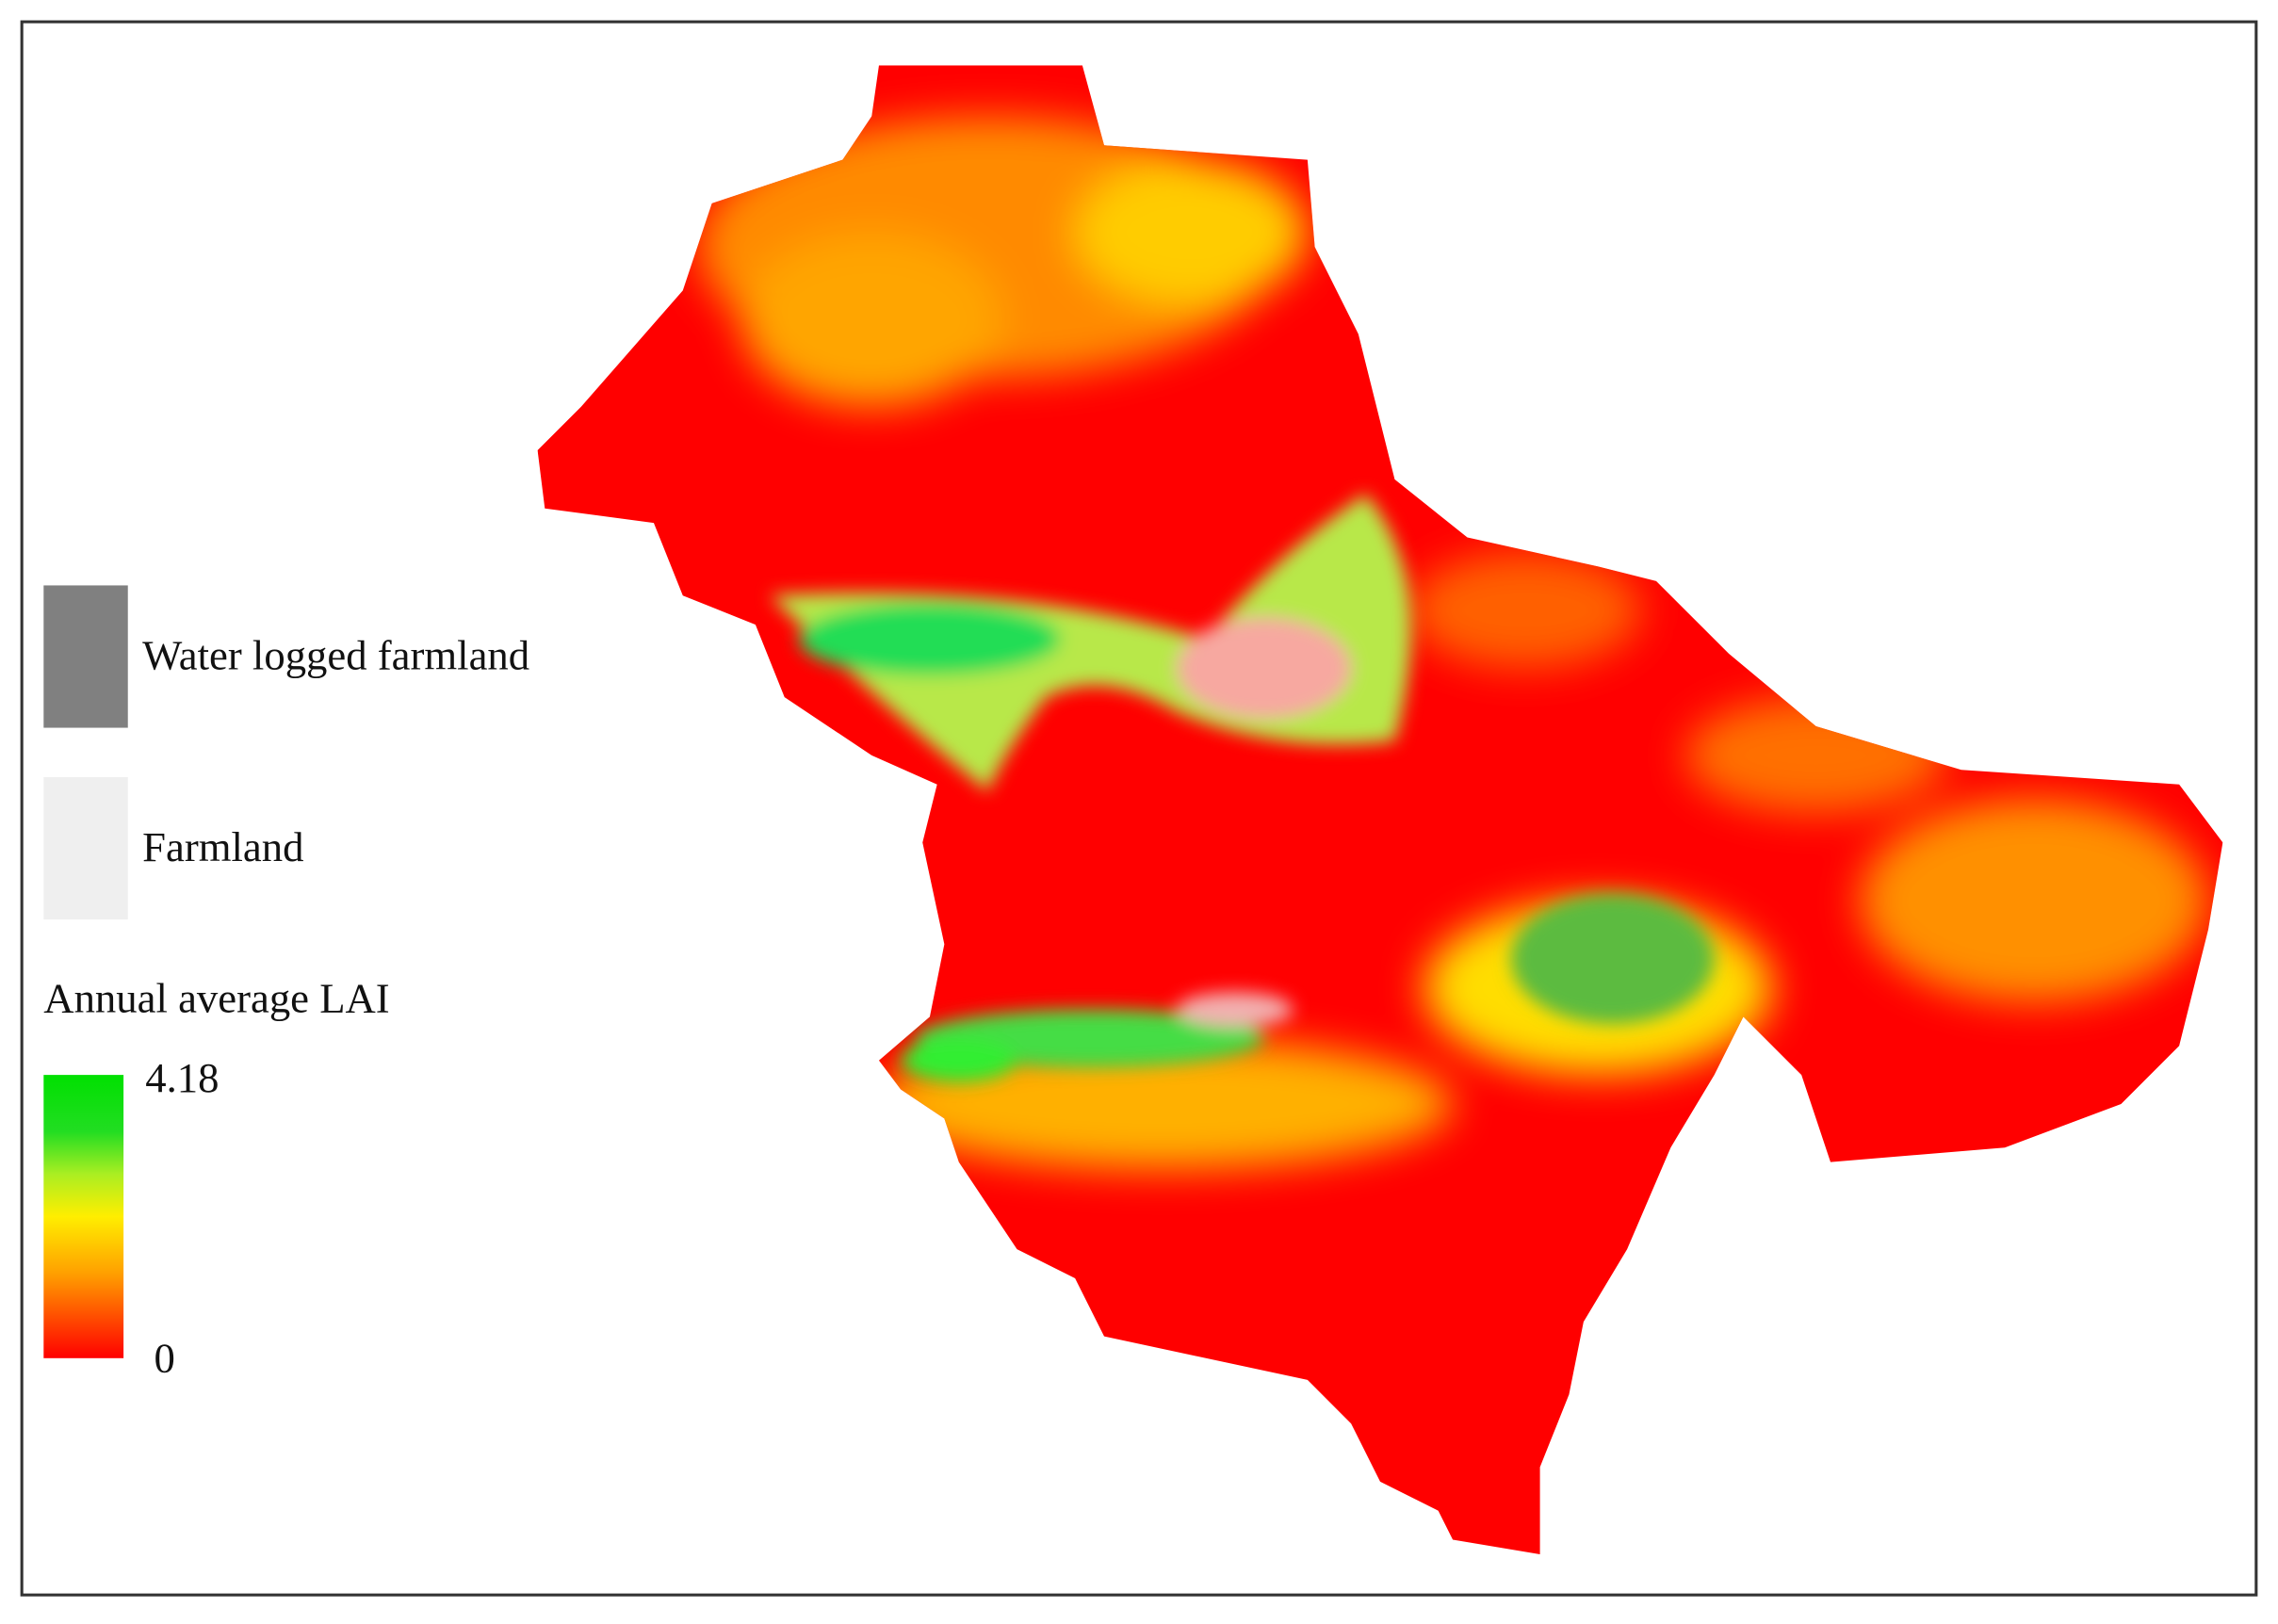  What do you see at coordinates (164, 1358) in the screenshot?
I see `colorbar-min-label: 0` at bounding box center [164, 1358].